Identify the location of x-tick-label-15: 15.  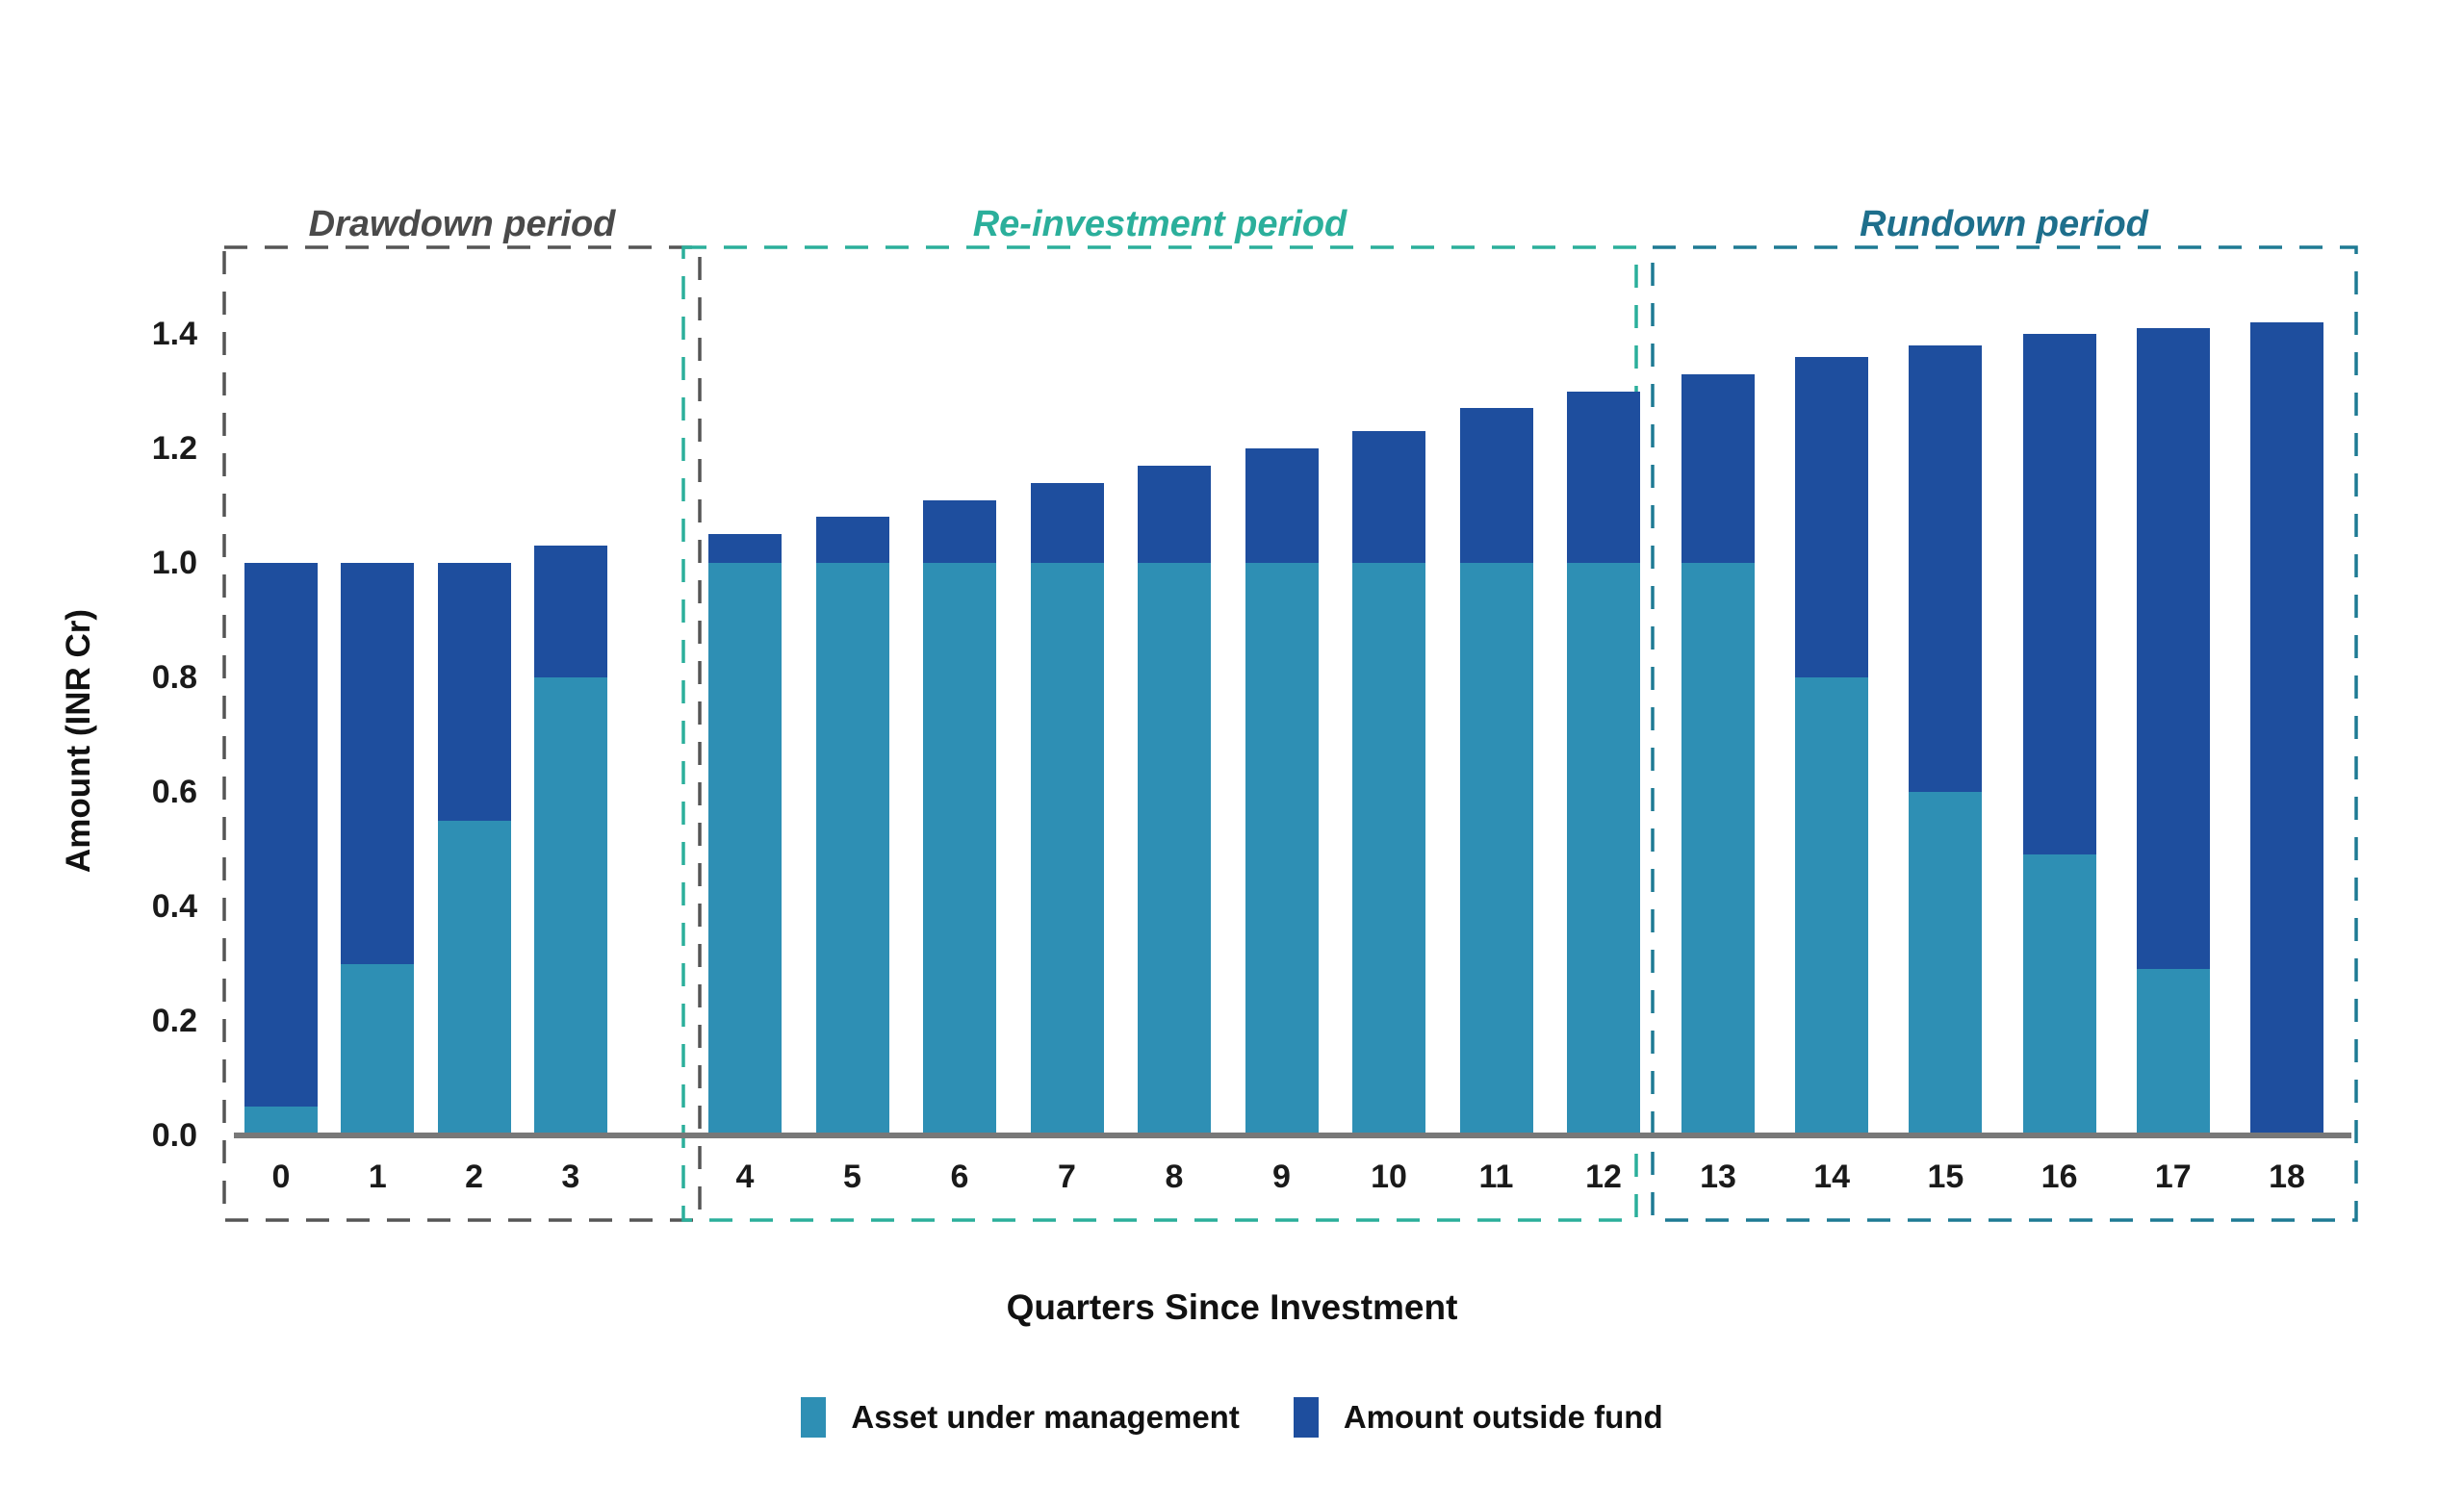
(1945, 1177).